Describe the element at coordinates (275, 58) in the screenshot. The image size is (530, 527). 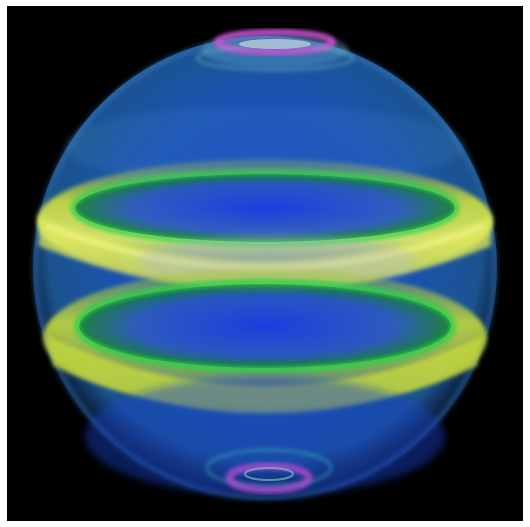
I see `top-cap-outer-ring` at that location.